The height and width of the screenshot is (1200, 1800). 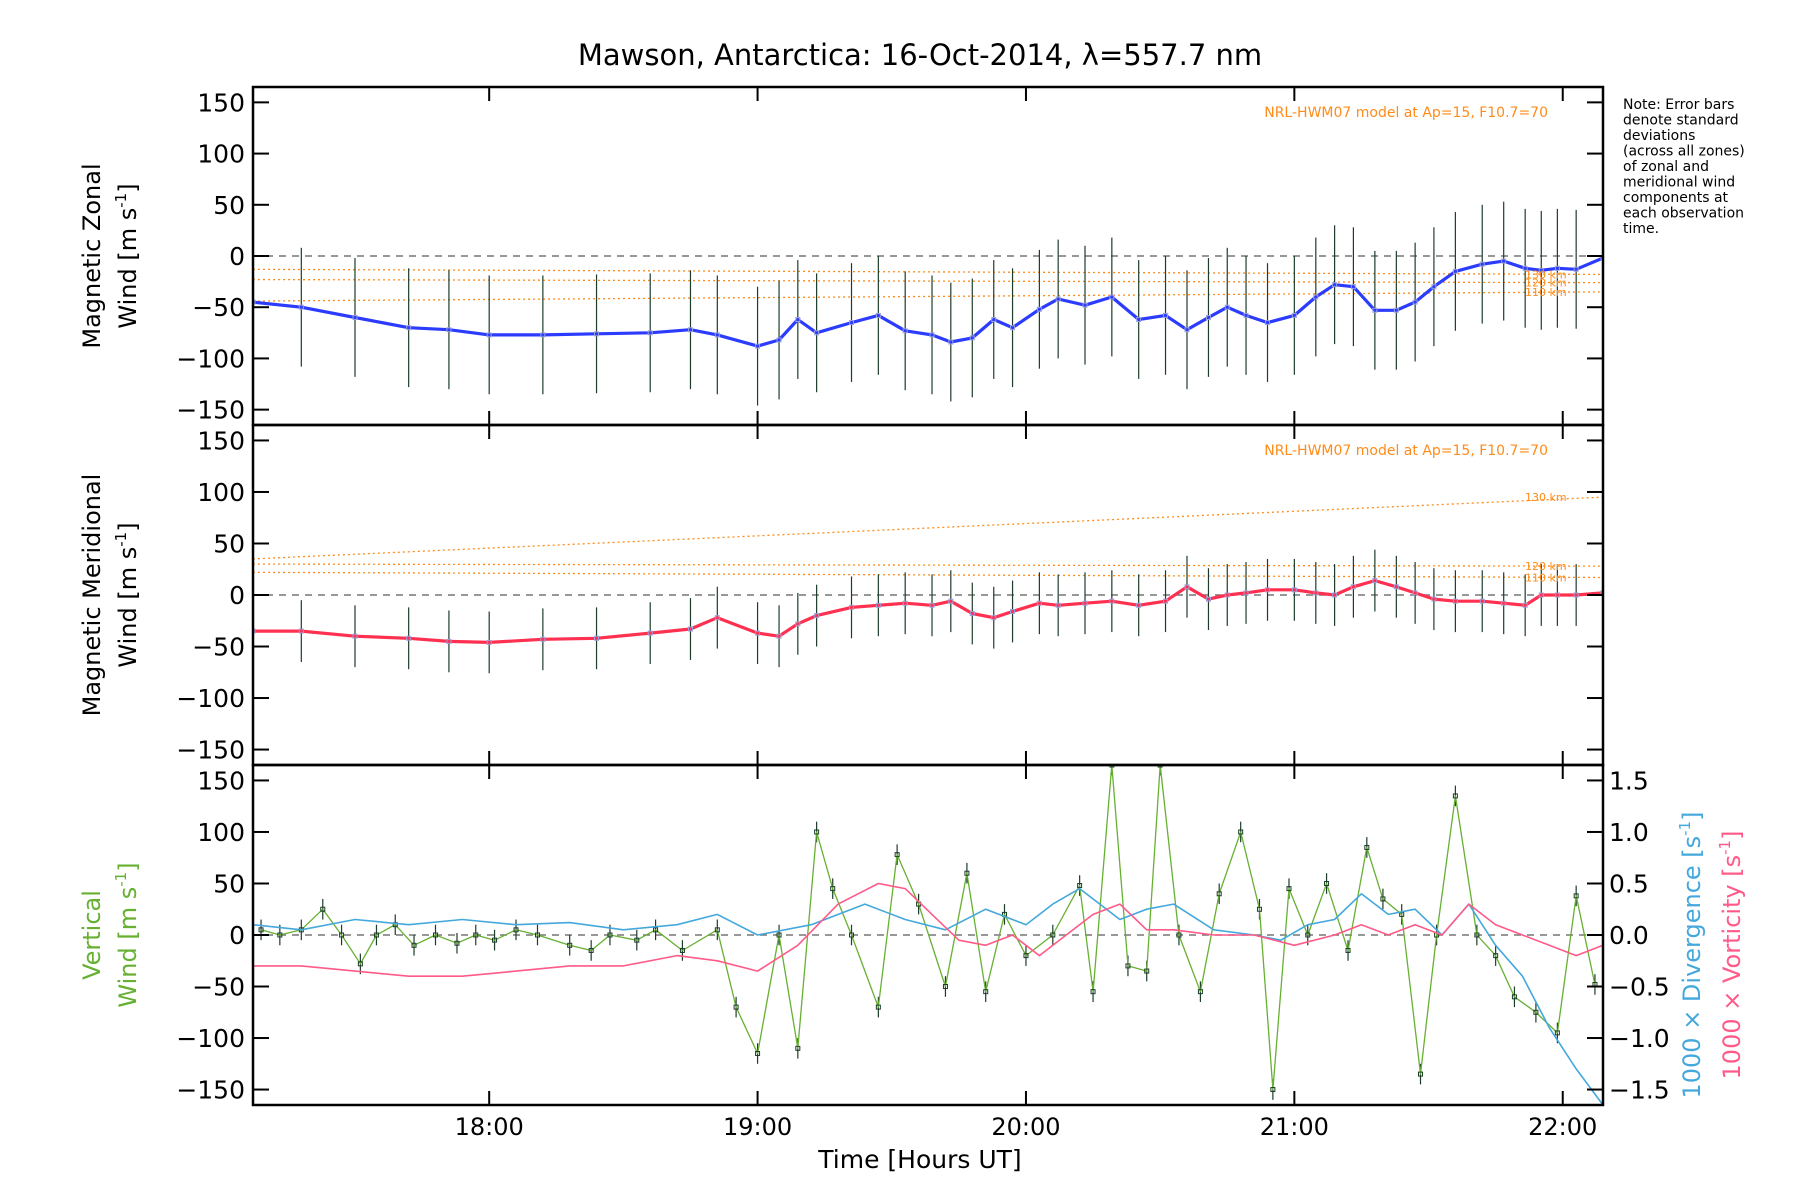 What do you see at coordinates (1294, 1127) in the screenshot?
I see `x-tick-label: 21:00` at bounding box center [1294, 1127].